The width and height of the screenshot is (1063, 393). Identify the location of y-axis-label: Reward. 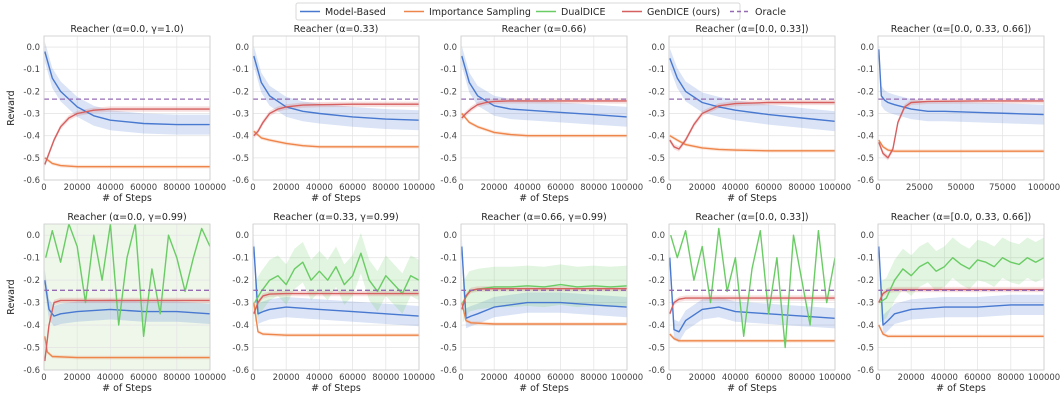
(11, 107).